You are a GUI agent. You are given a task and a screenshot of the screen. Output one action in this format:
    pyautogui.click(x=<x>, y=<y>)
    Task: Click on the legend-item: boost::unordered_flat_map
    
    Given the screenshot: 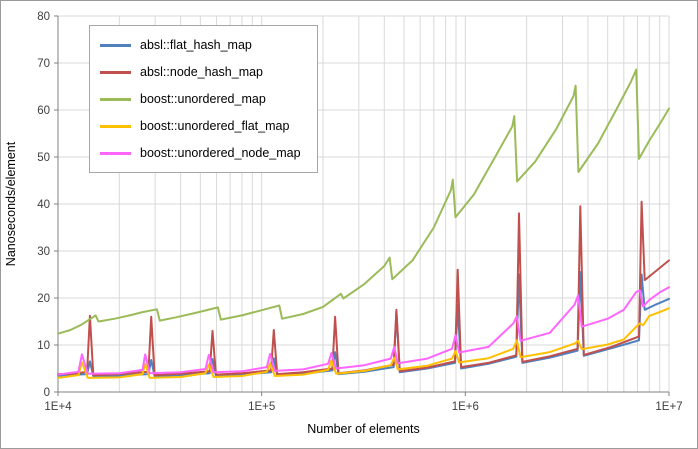 What is the action you would take?
    pyautogui.click(x=200, y=126)
    